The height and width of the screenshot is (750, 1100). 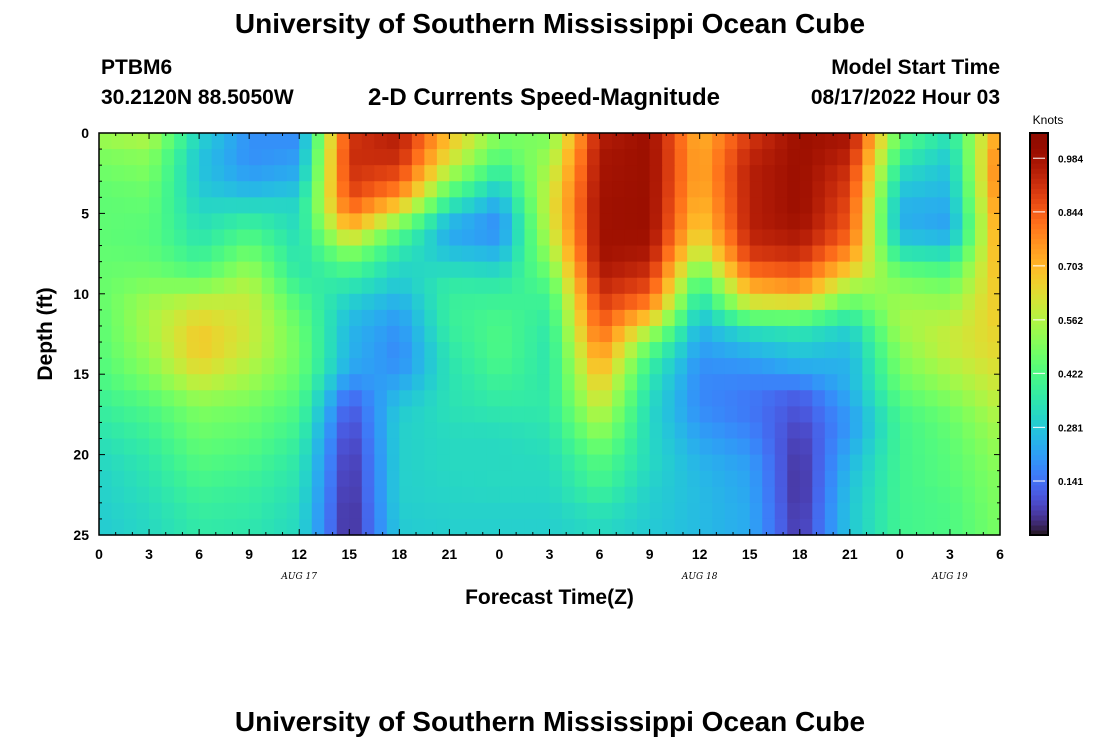 What do you see at coordinates (1070, 213) in the screenshot?
I see `colorbar-tick-label: 0.844` at bounding box center [1070, 213].